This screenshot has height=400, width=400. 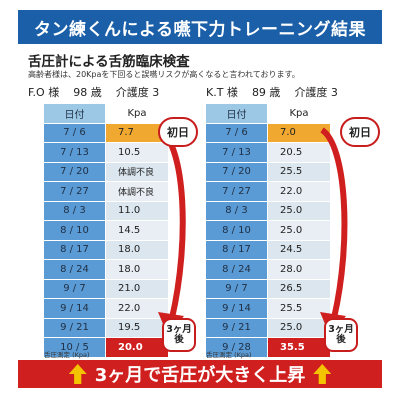 I want to click on result-banner: 3ヶ月で舌圧が大きく上昇, so click(x=200, y=374).